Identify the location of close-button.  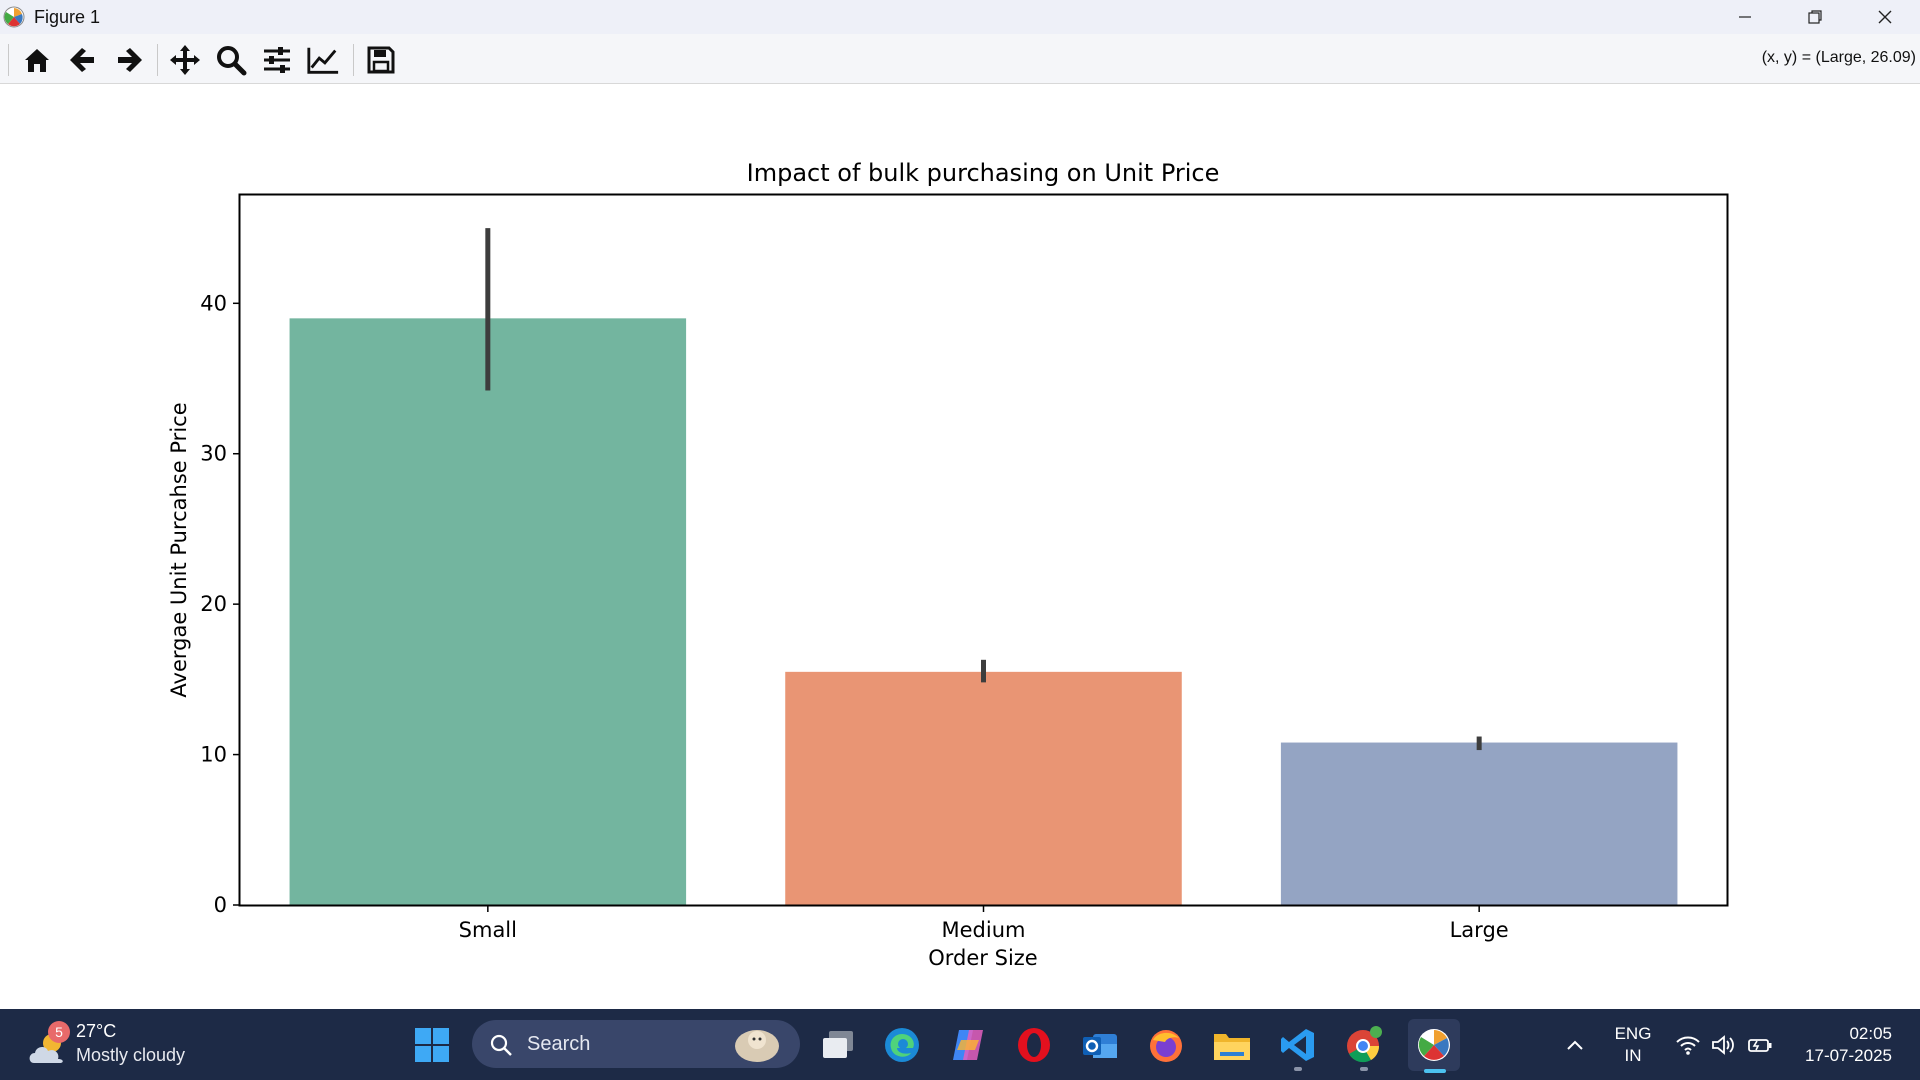
(1885, 17).